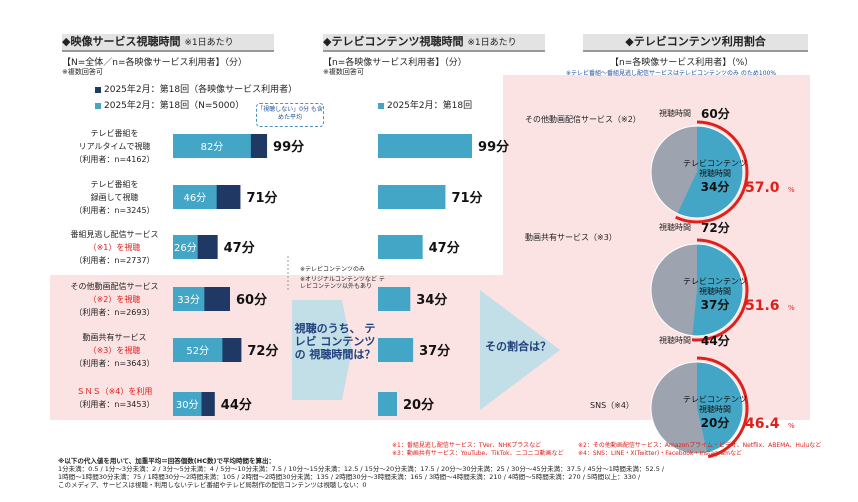 This screenshot has height=502, width=858. What do you see at coordinates (518, 346) in the screenshot?
I see `question-ratio: その割合は？` at bounding box center [518, 346].